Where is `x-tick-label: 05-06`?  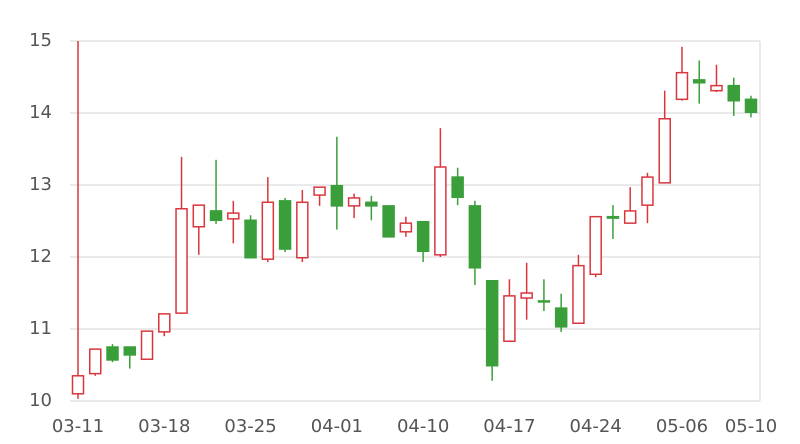
x-tick-label: 05-06 is located at coordinates (682, 426).